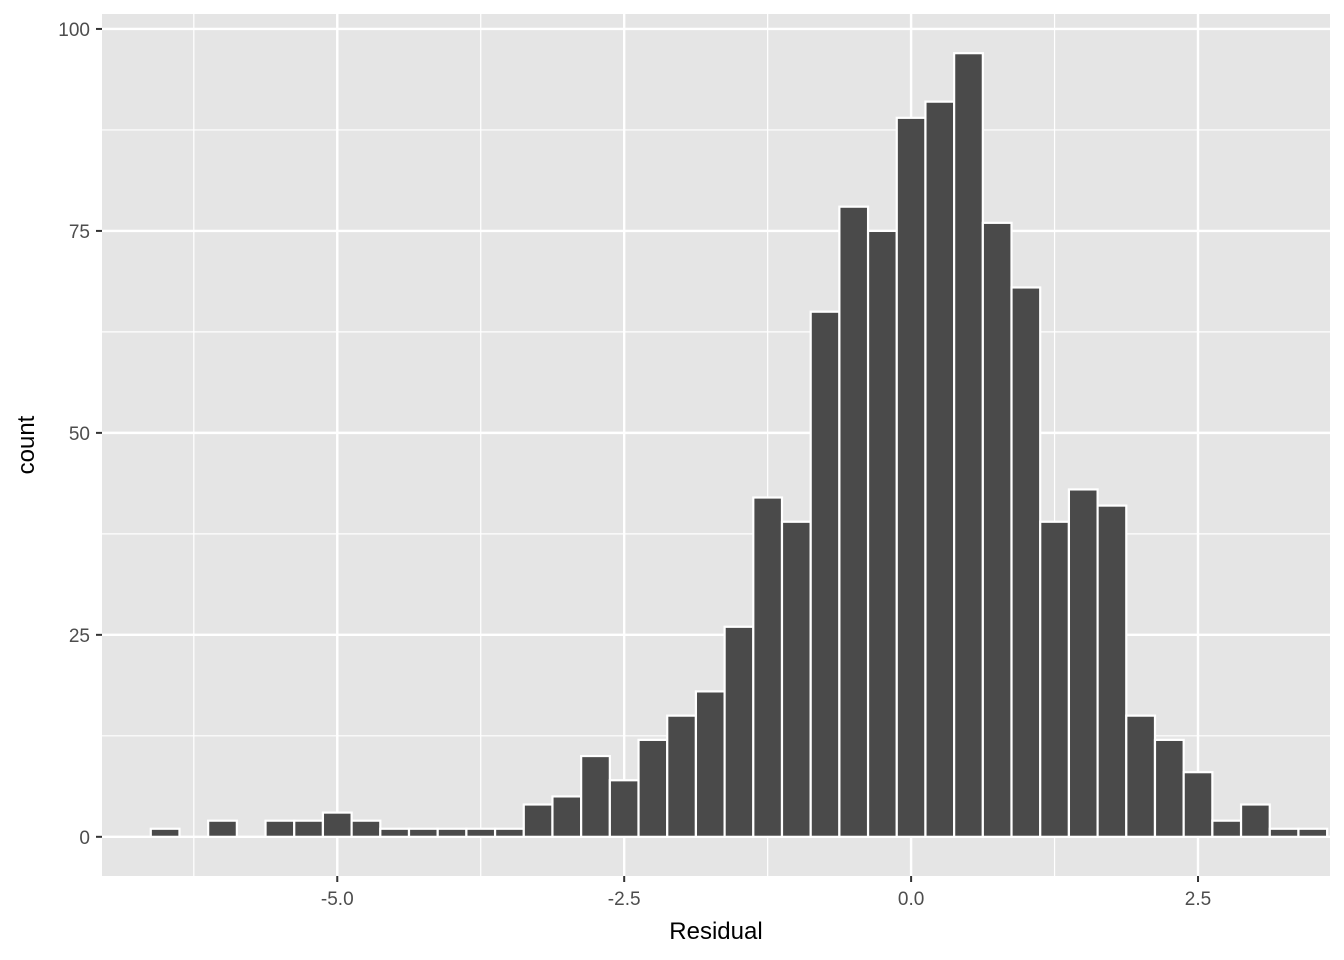 The image size is (1344, 960). Describe the element at coordinates (74, 30) in the screenshot. I see `y-tick-label: 100` at that location.